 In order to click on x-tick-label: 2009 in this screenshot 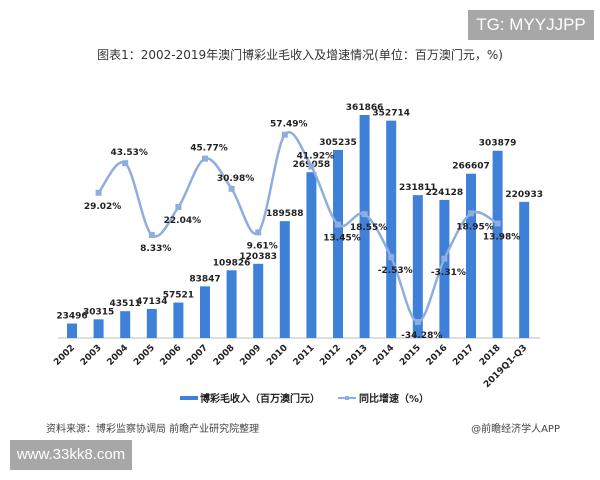, I will do `click(251, 355)`.